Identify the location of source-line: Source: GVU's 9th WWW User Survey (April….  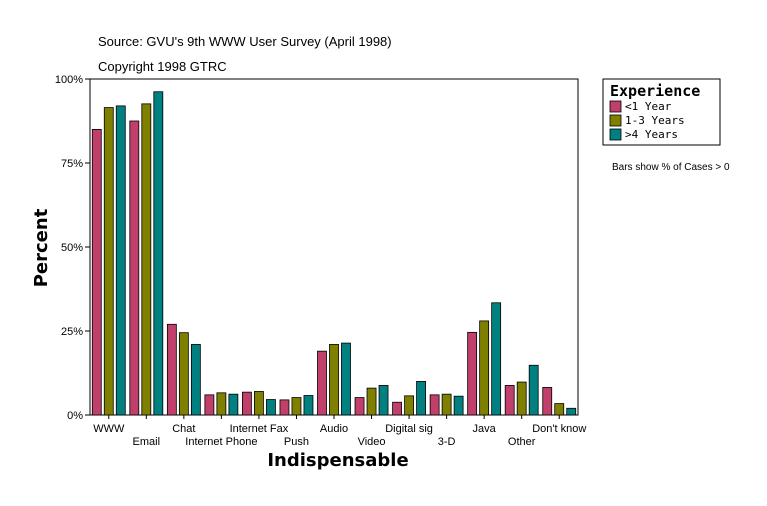
(245, 41).